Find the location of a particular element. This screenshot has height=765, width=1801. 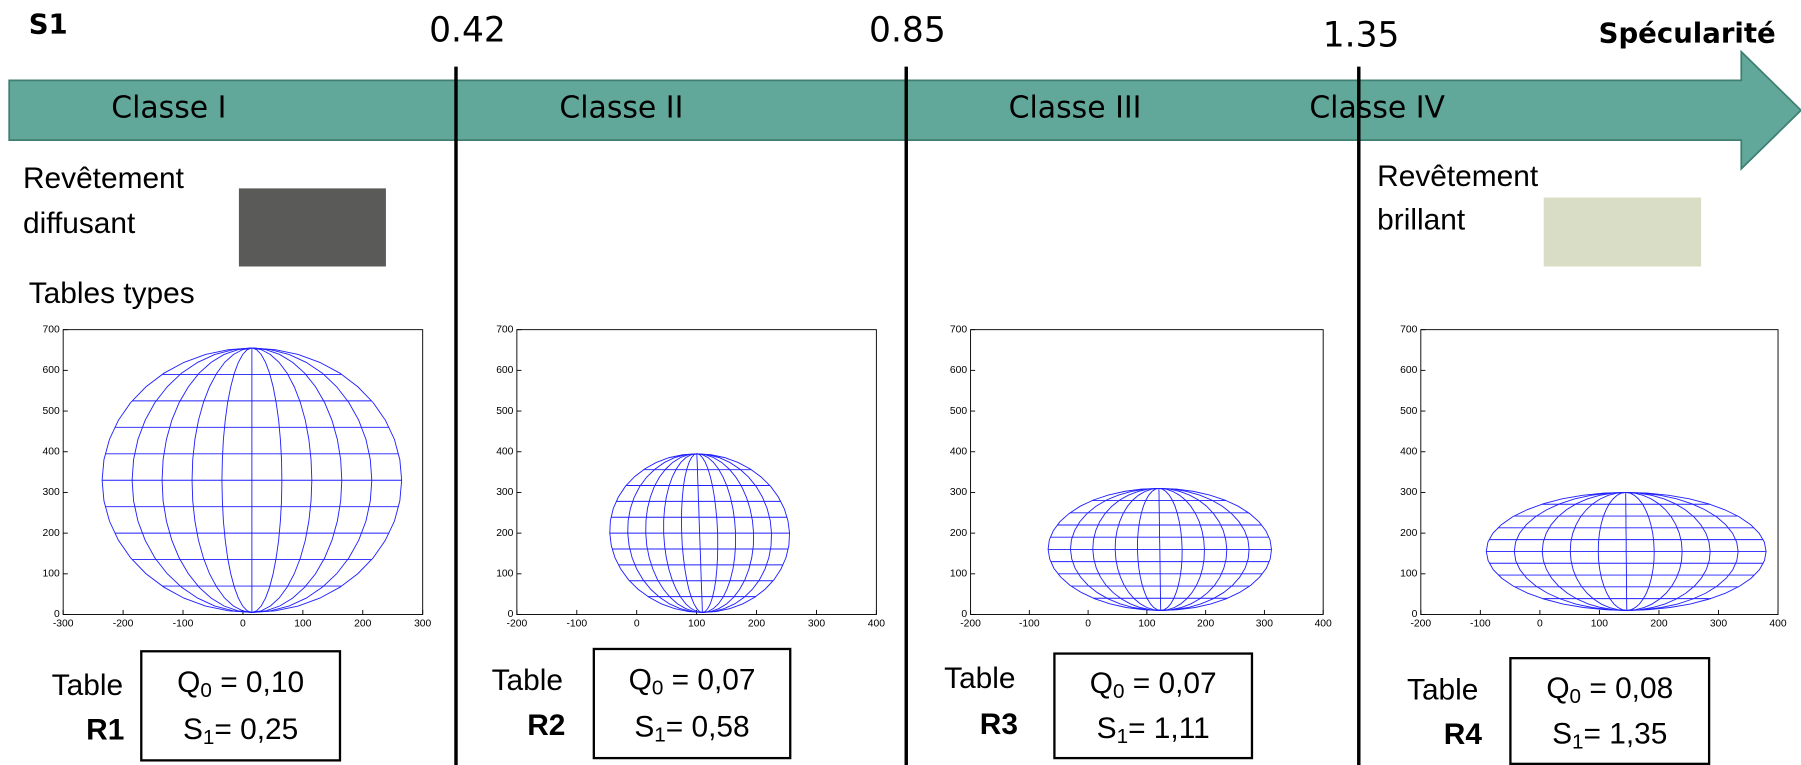

coefficient: S1= 1,11 is located at coordinates (1153, 730).